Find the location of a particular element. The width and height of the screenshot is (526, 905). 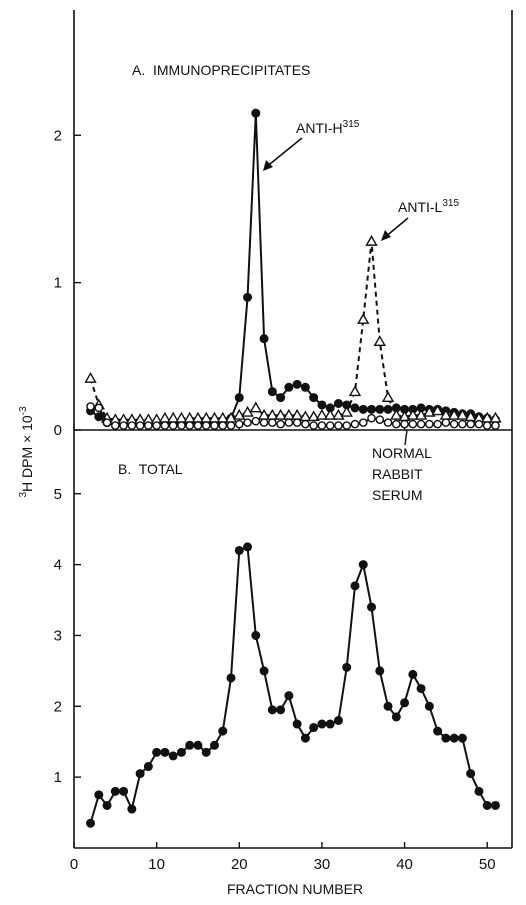

anti-h-arrowhead is located at coordinates (268, 165).